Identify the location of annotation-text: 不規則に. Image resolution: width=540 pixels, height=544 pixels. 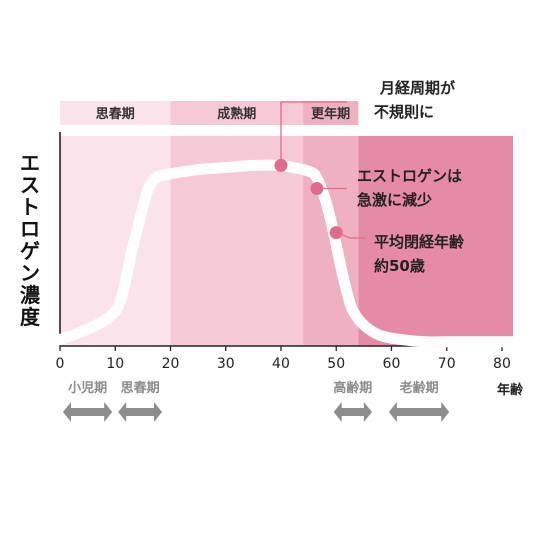
(404, 112).